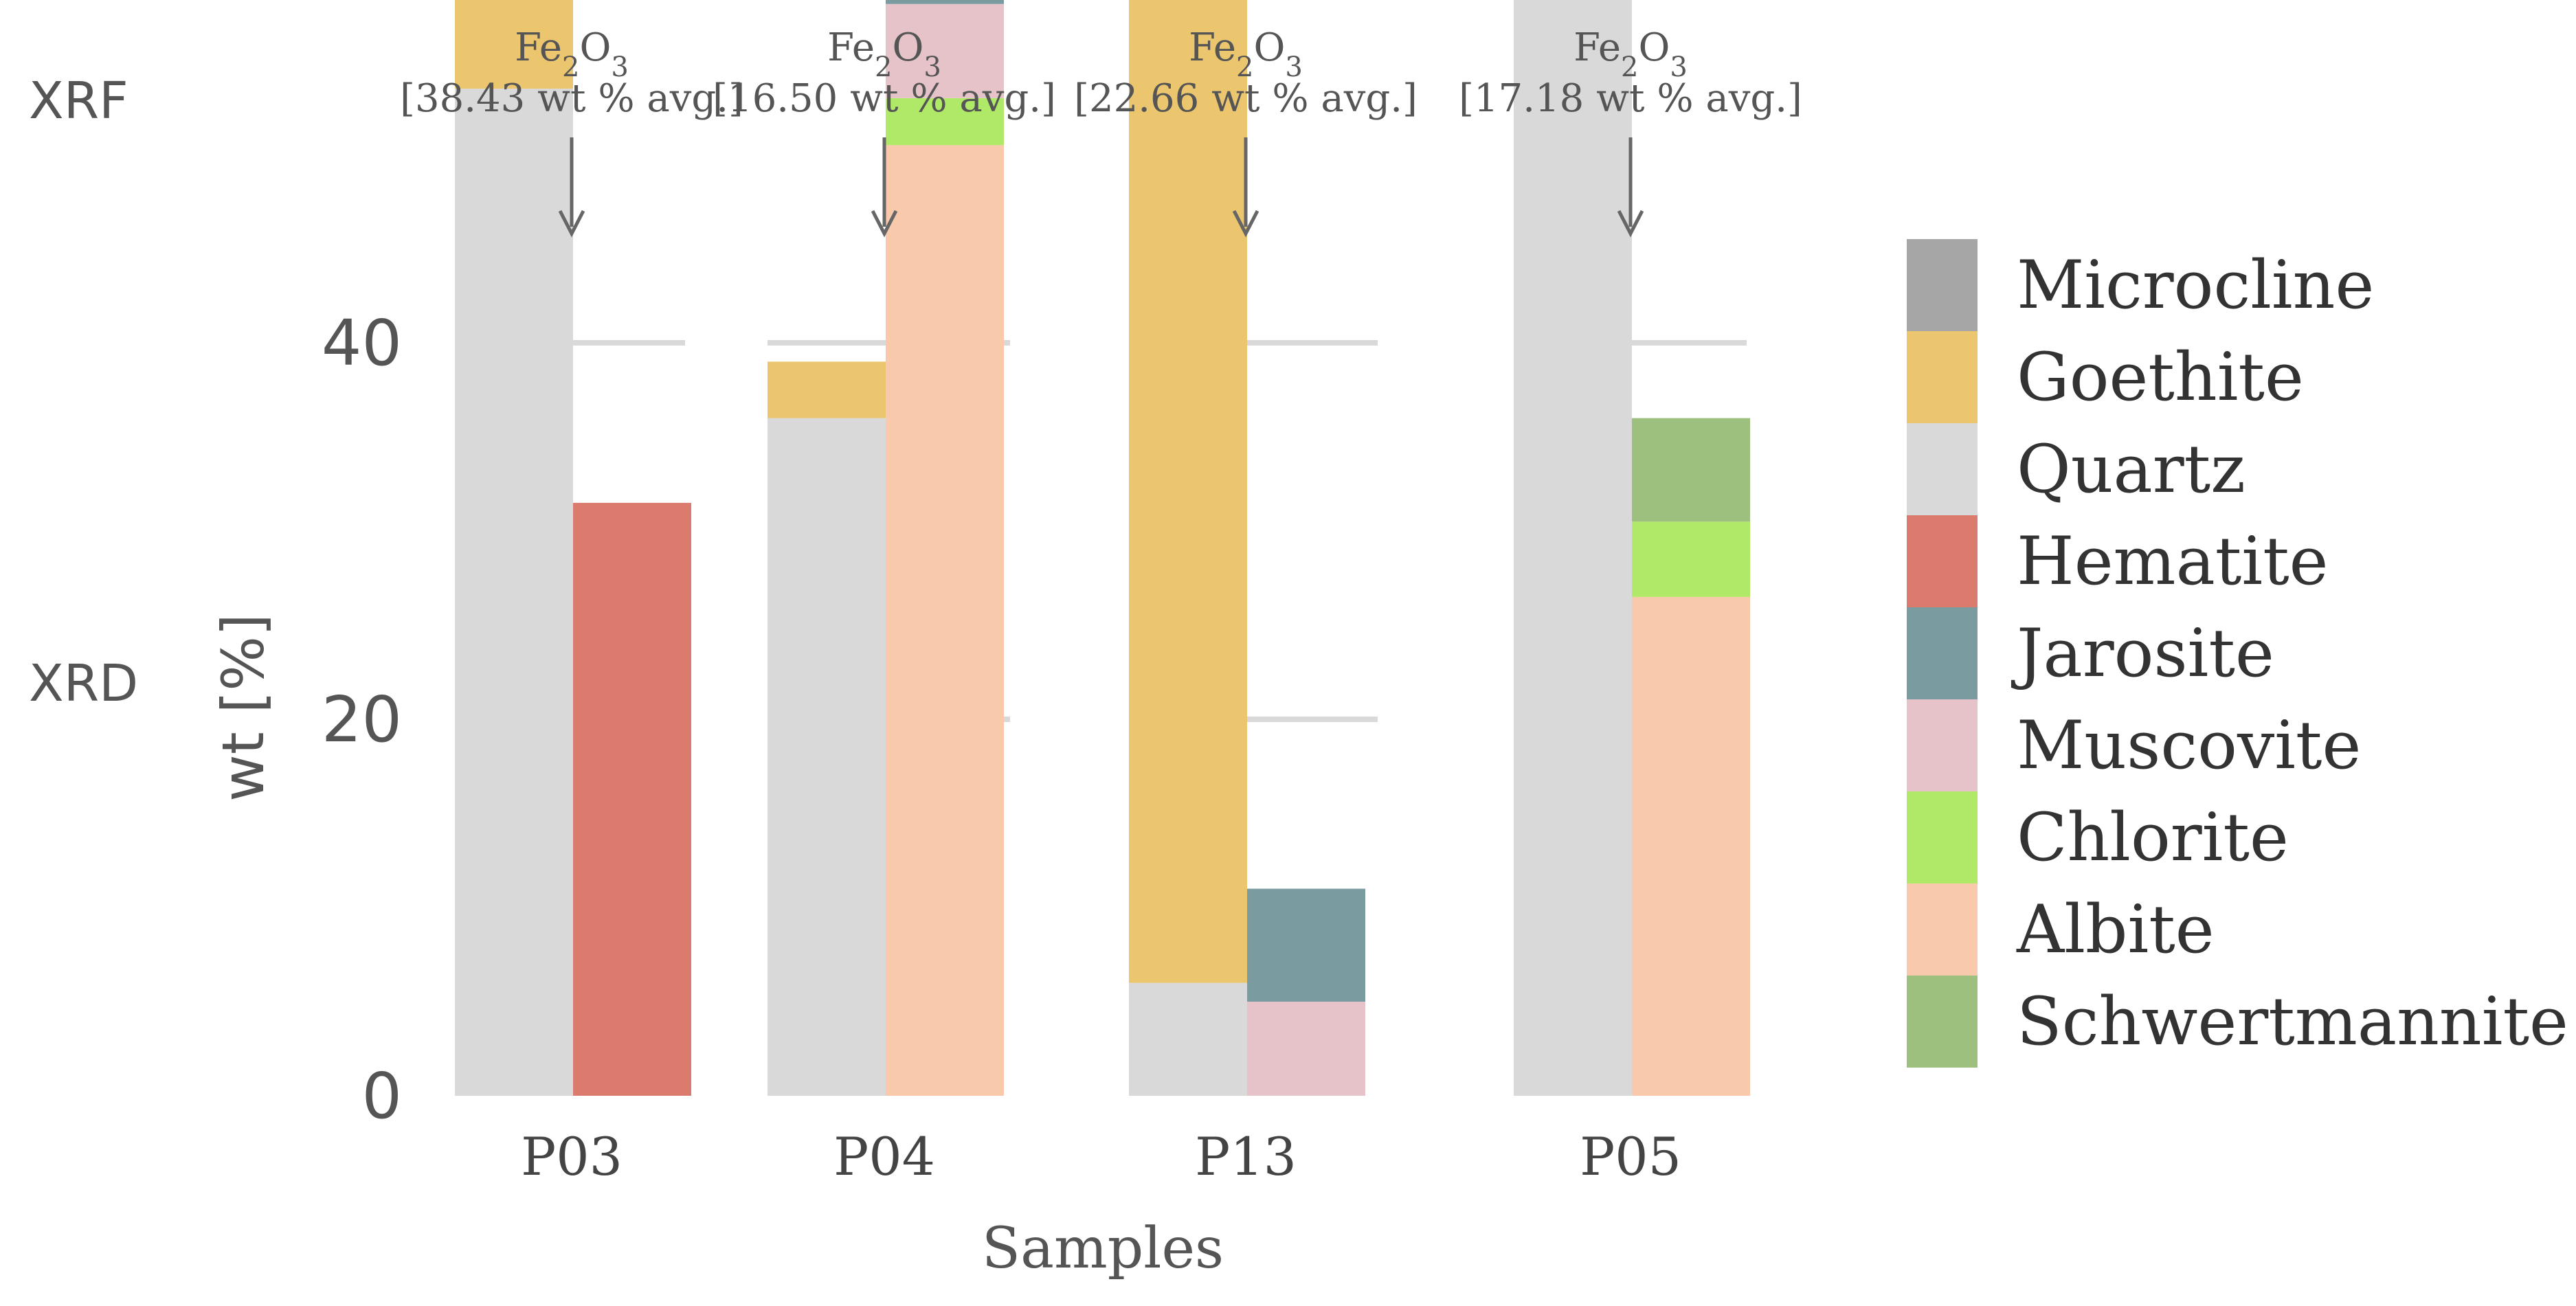  What do you see at coordinates (1306, 945) in the screenshot?
I see `bar-p13-right-jarosite` at bounding box center [1306, 945].